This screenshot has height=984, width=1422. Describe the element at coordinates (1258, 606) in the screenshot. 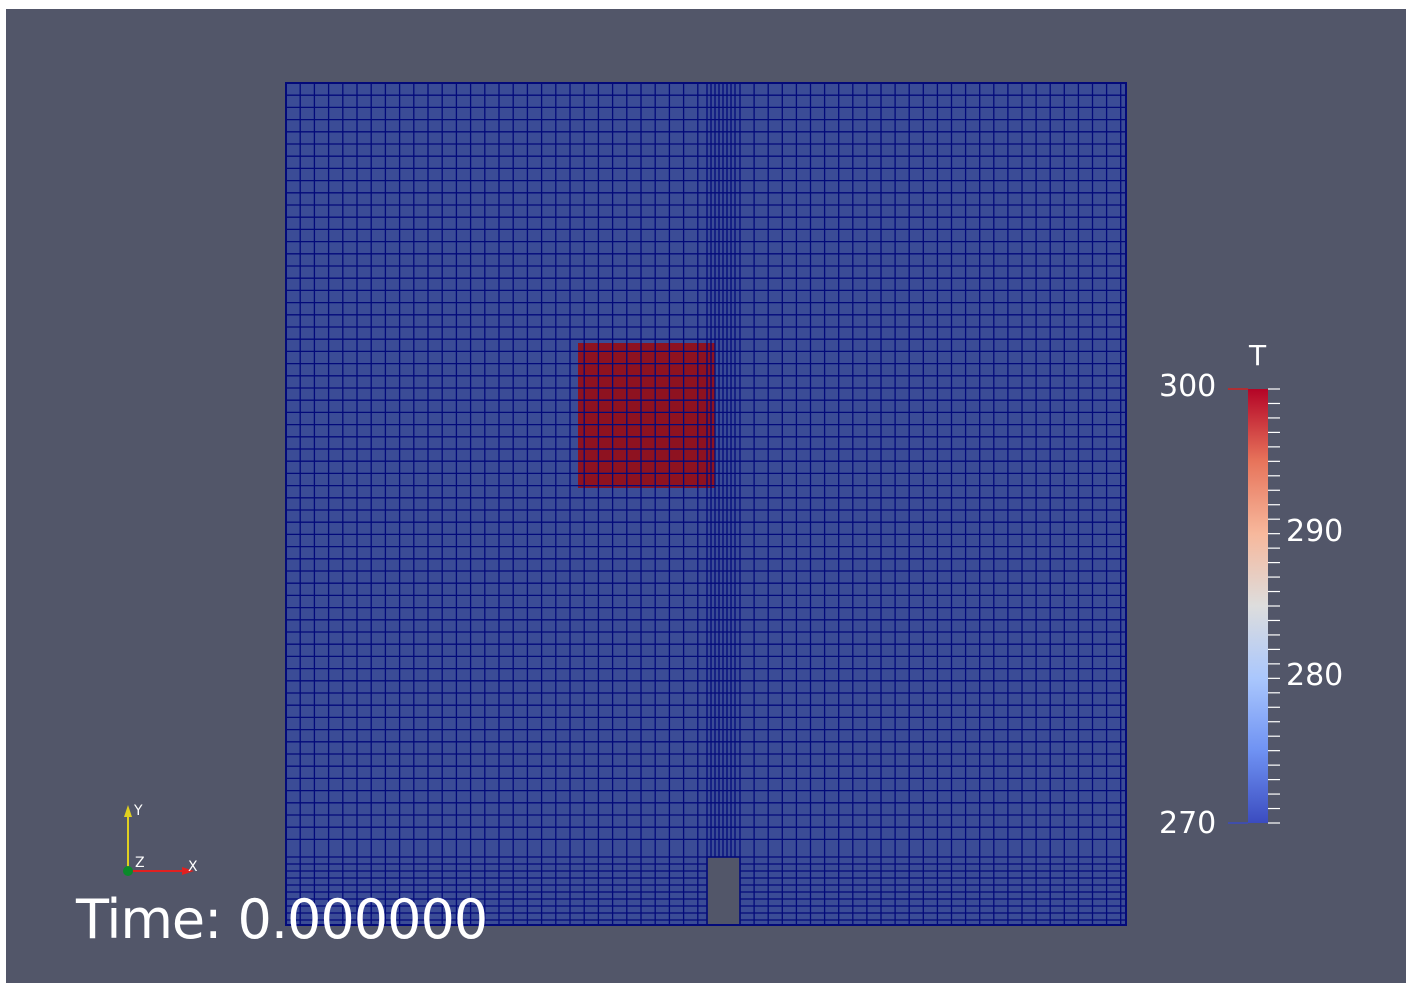

I see `legend-color-bar` at that location.